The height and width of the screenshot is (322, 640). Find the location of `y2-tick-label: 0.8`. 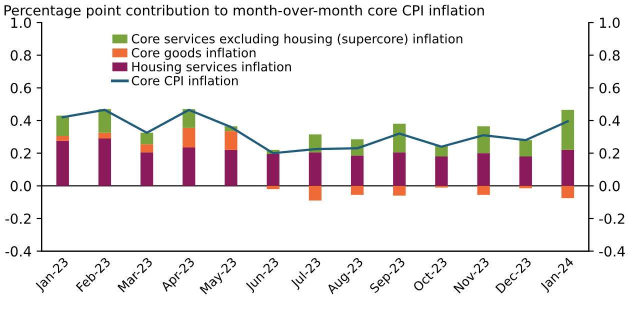

y2-tick-label: 0.8 is located at coordinates (609, 55).